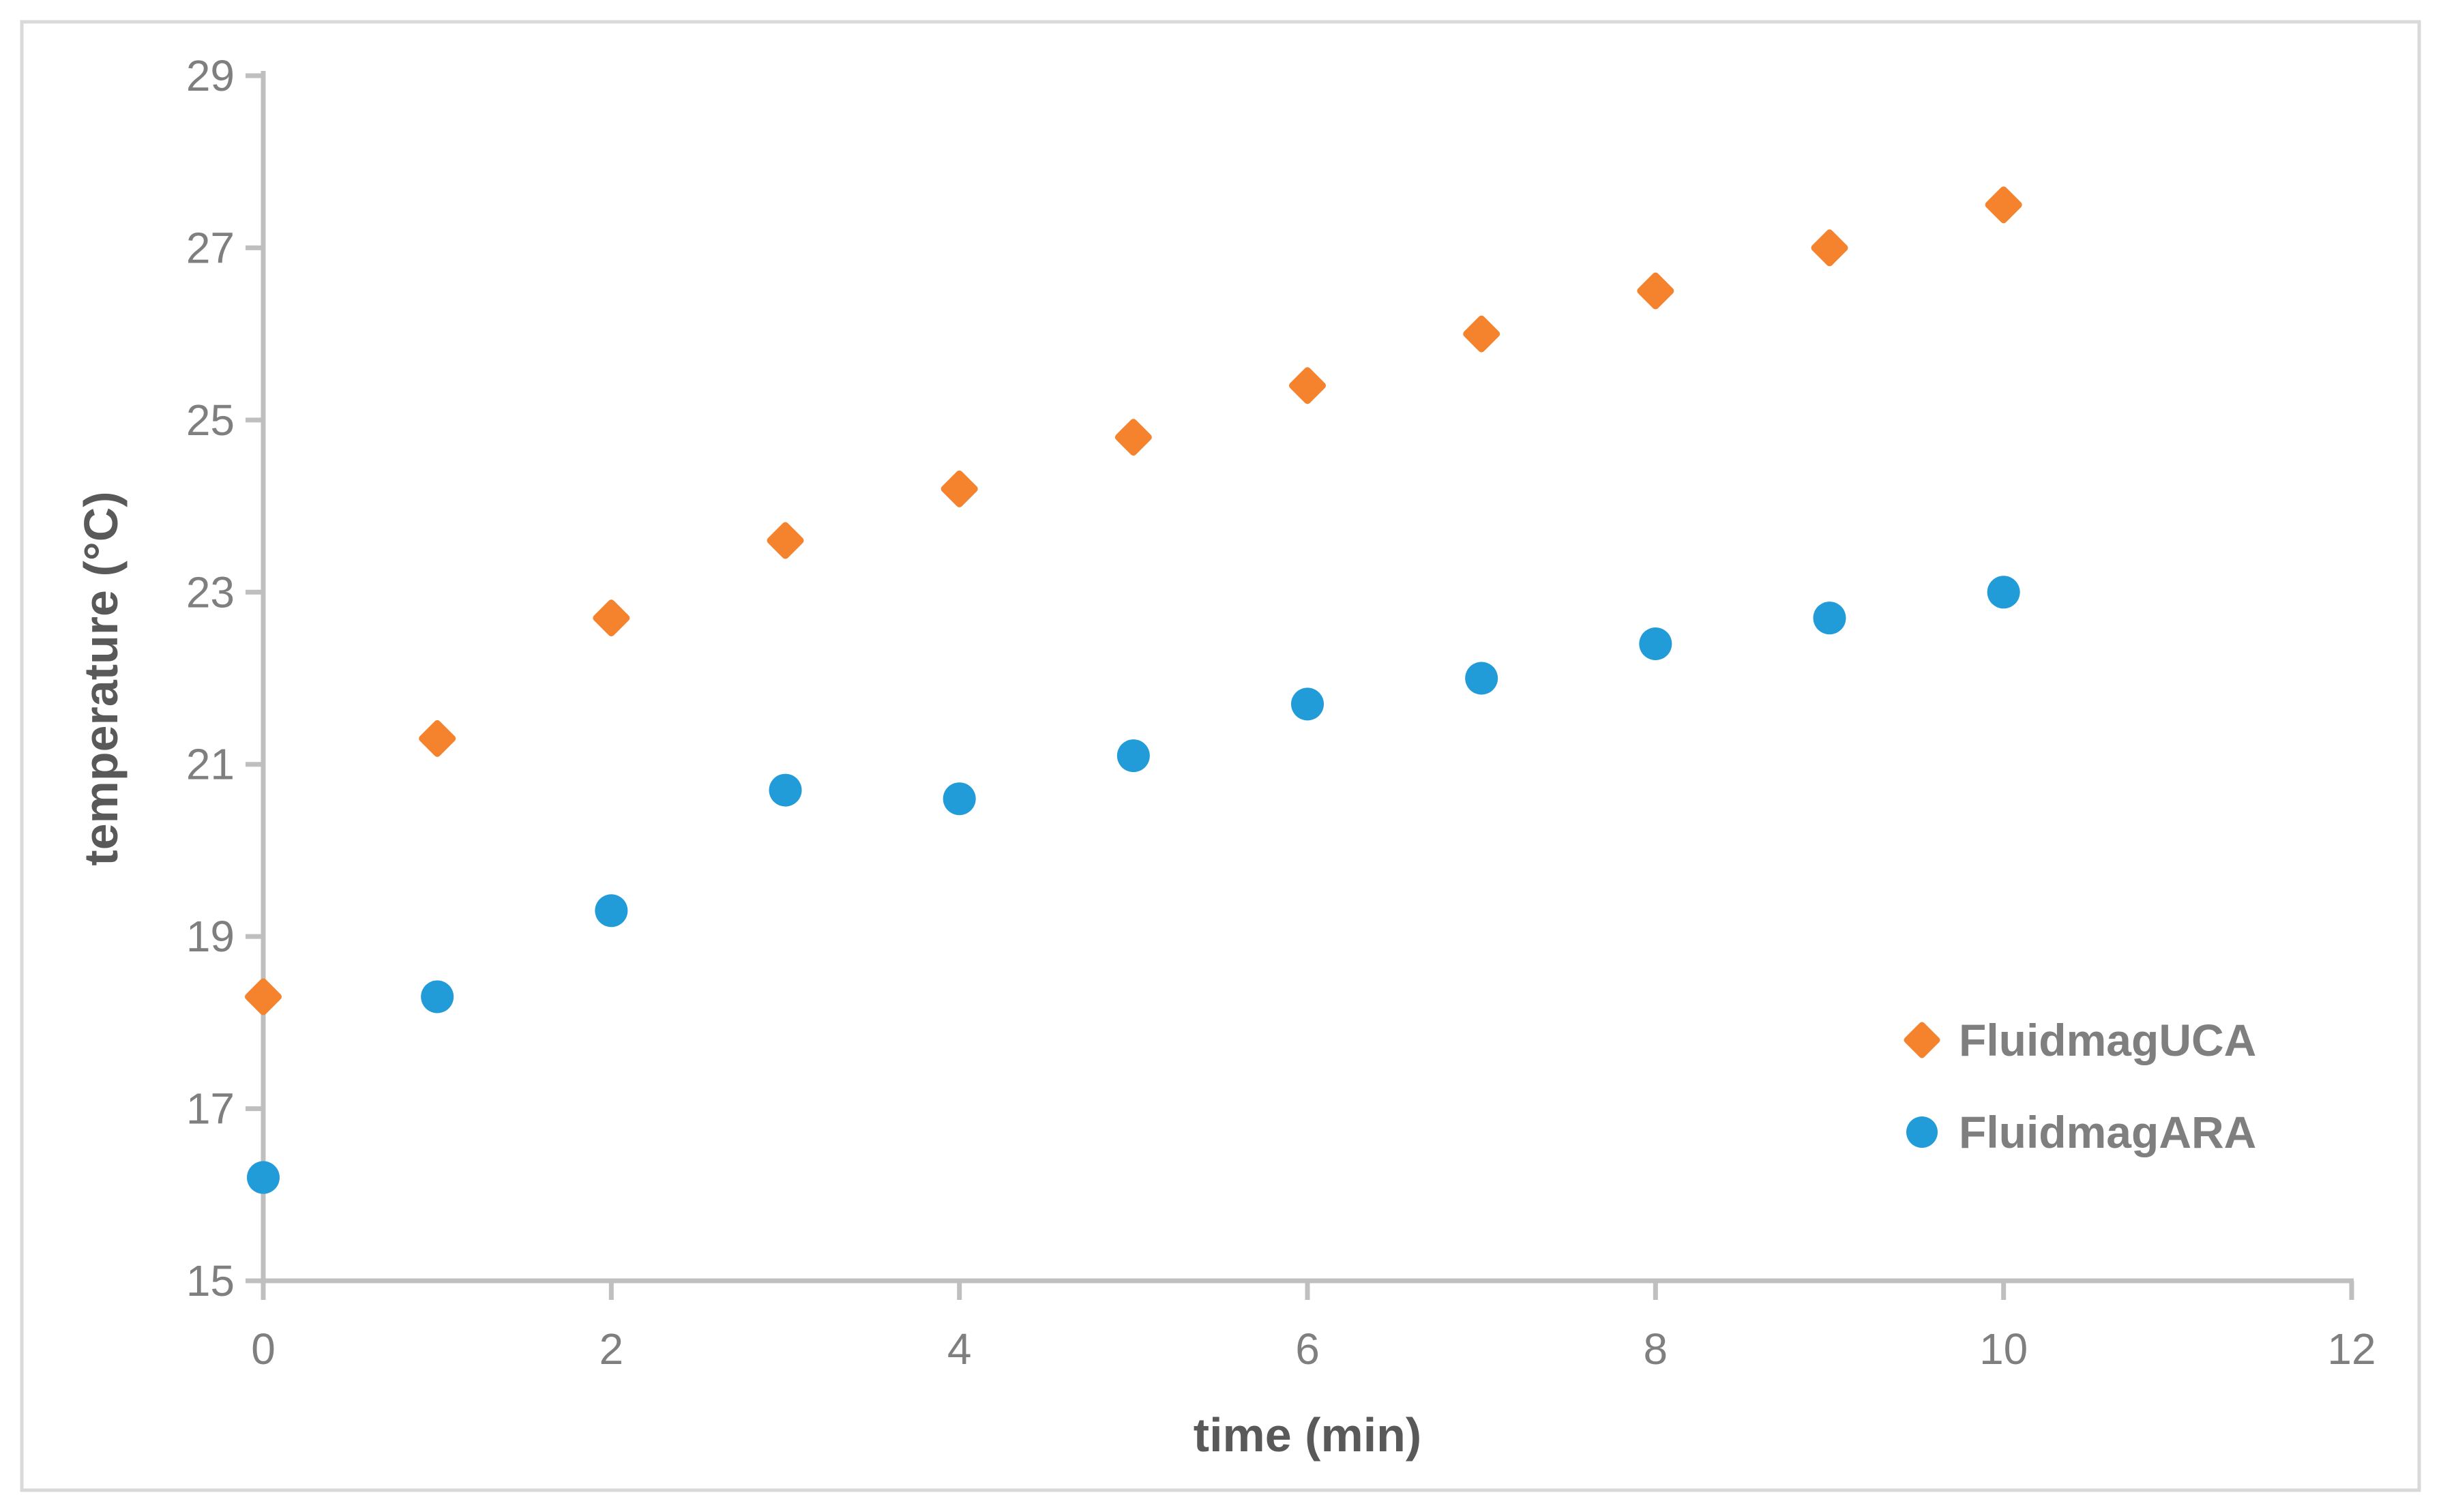 The height and width of the screenshot is (1512, 2441). I want to click on y-tick-label-19: 19, so click(210, 936).